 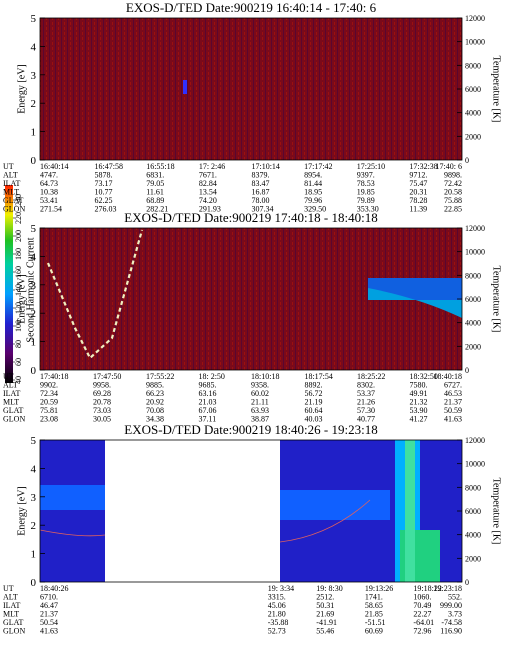 I want to click on table-cell: 17: 2:46, so click(x=212, y=166).